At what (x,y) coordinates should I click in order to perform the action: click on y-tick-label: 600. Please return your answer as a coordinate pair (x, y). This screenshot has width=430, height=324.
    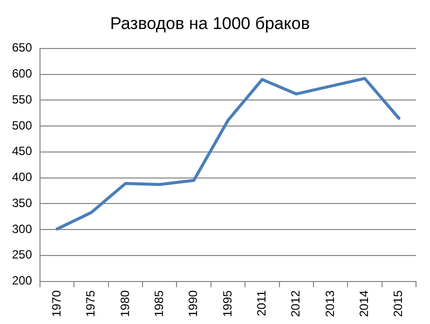
    Looking at the image, I should click on (22, 73).